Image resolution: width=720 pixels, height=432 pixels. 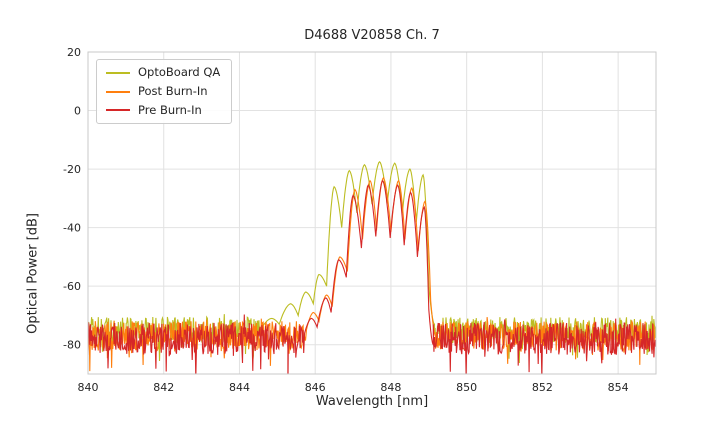 What do you see at coordinates (315, 387) in the screenshot?
I see `x-tick-label: 846` at bounding box center [315, 387].